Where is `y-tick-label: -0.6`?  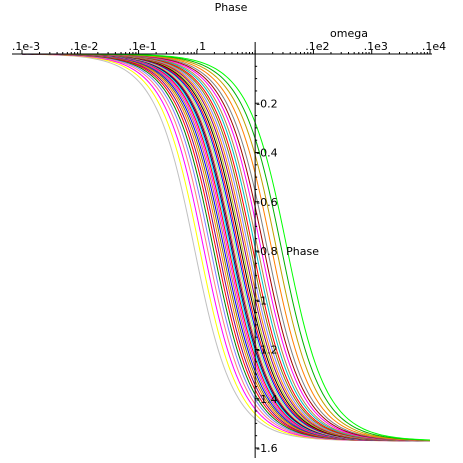 y-tick-label: -0.6 is located at coordinates (266, 202).